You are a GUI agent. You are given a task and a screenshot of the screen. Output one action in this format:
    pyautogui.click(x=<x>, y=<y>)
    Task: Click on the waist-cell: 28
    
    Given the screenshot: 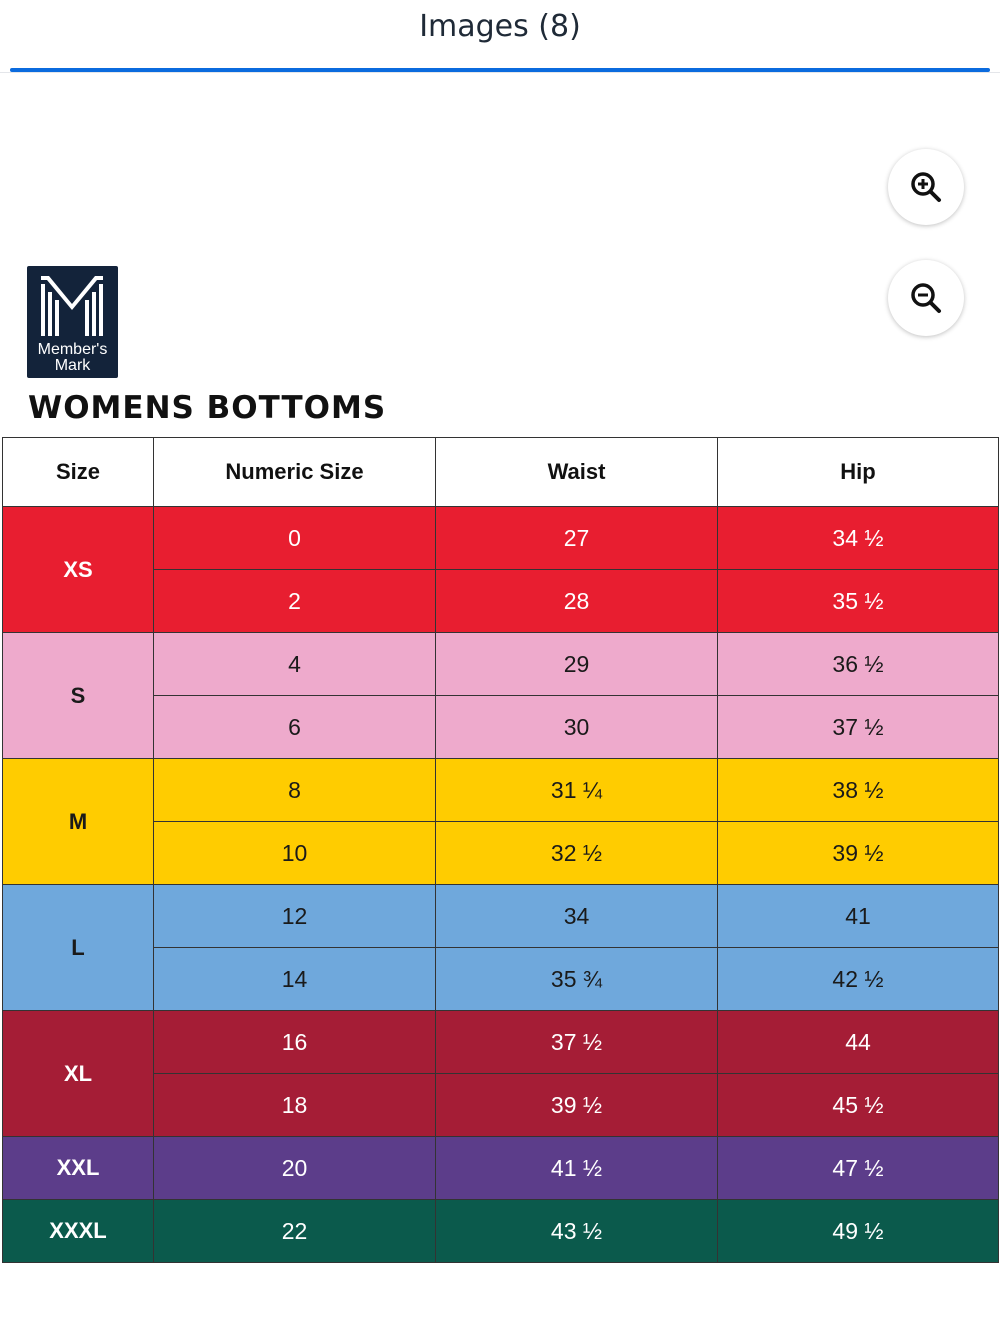 What is the action you would take?
    pyautogui.click(x=576, y=601)
    